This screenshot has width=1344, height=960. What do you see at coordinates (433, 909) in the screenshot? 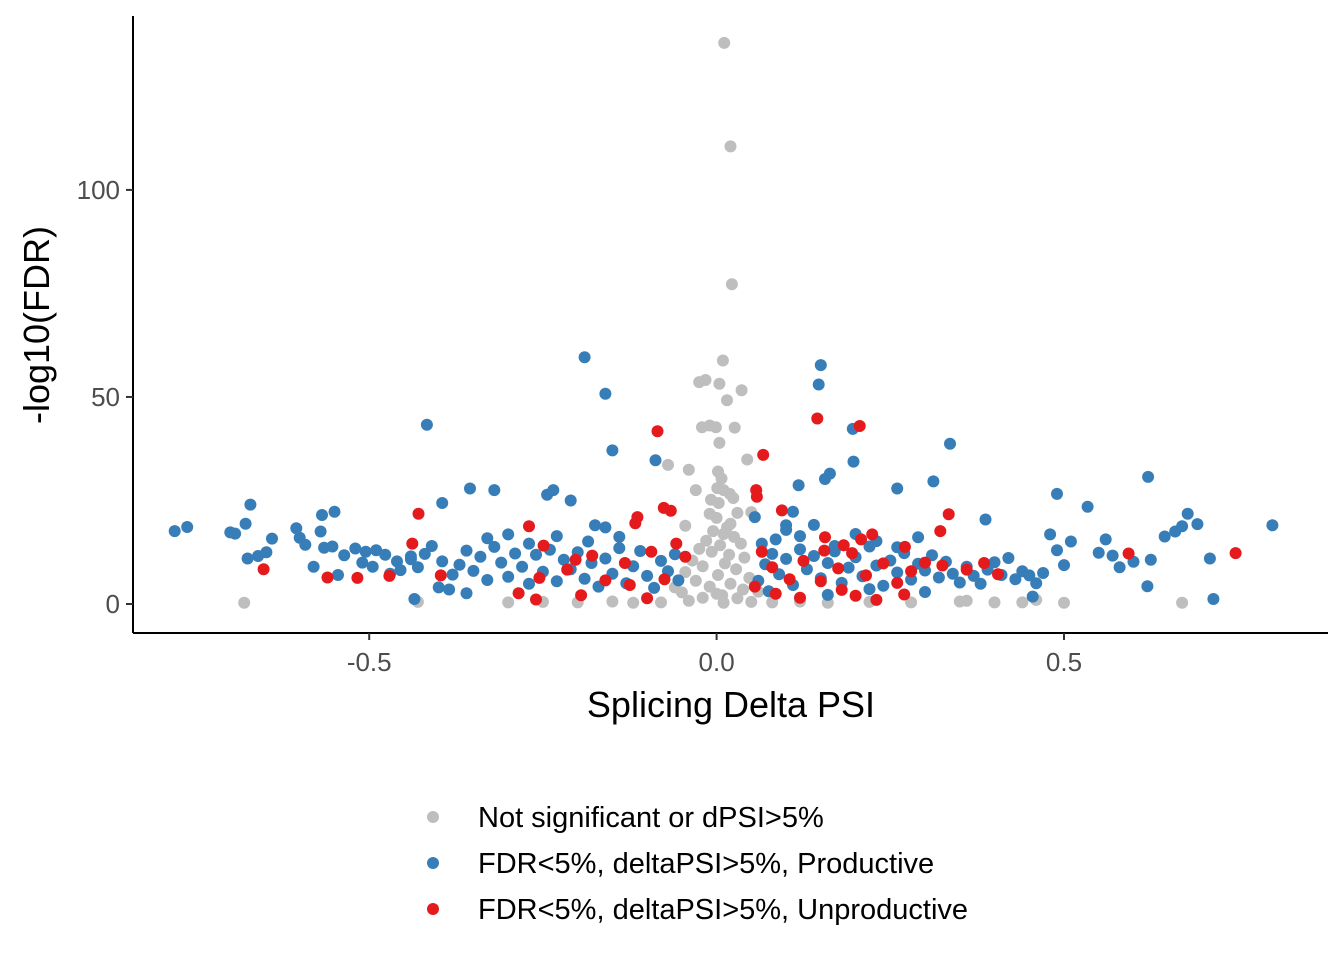
I see `legend-marker` at bounding box center [433, 909].